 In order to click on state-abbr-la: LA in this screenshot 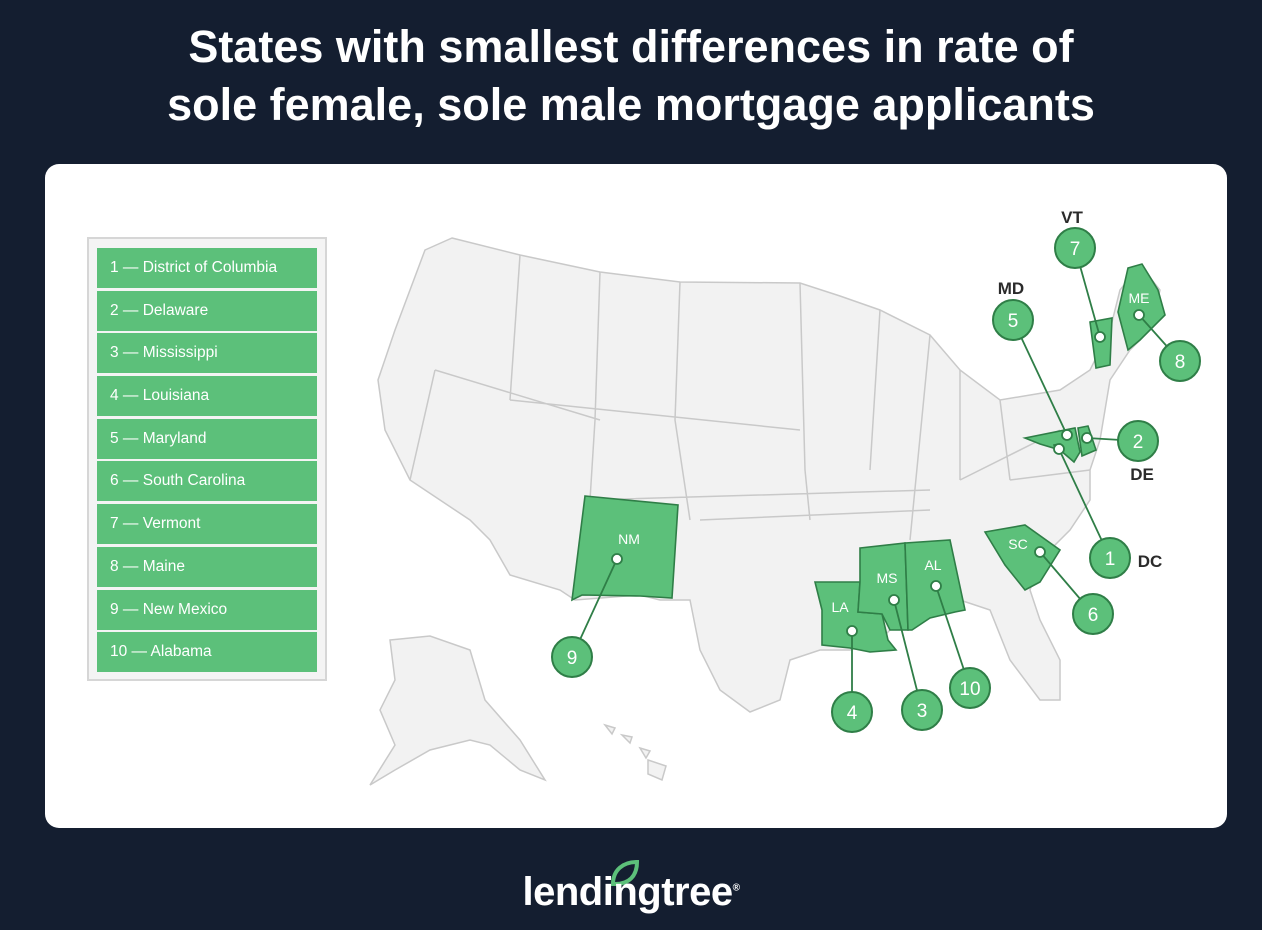, I will do `click(840, 607)`.